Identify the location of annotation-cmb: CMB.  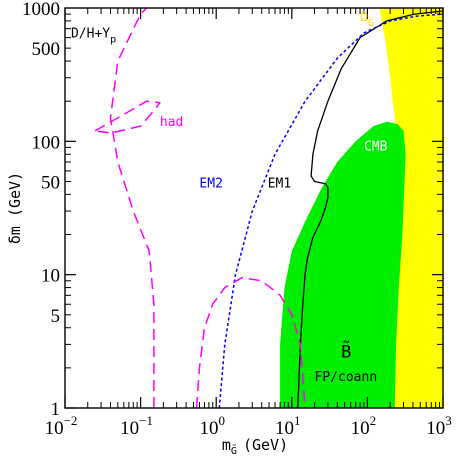
(376, 147).